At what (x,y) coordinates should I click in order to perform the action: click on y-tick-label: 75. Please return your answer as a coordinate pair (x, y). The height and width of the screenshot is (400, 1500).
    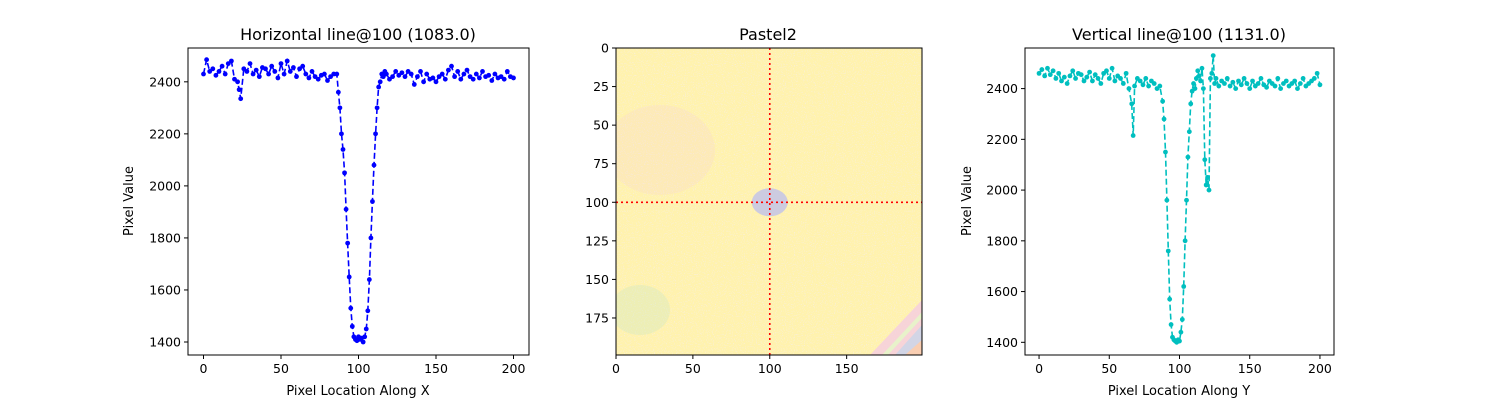
    Looking at the image, I should click on (601, 163).